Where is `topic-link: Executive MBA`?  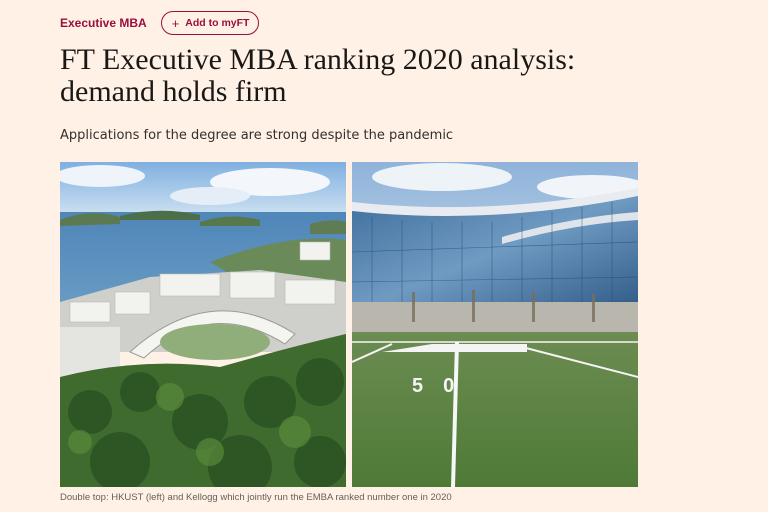
topic-link: Executive MBA is located at coordinates (103, 23).